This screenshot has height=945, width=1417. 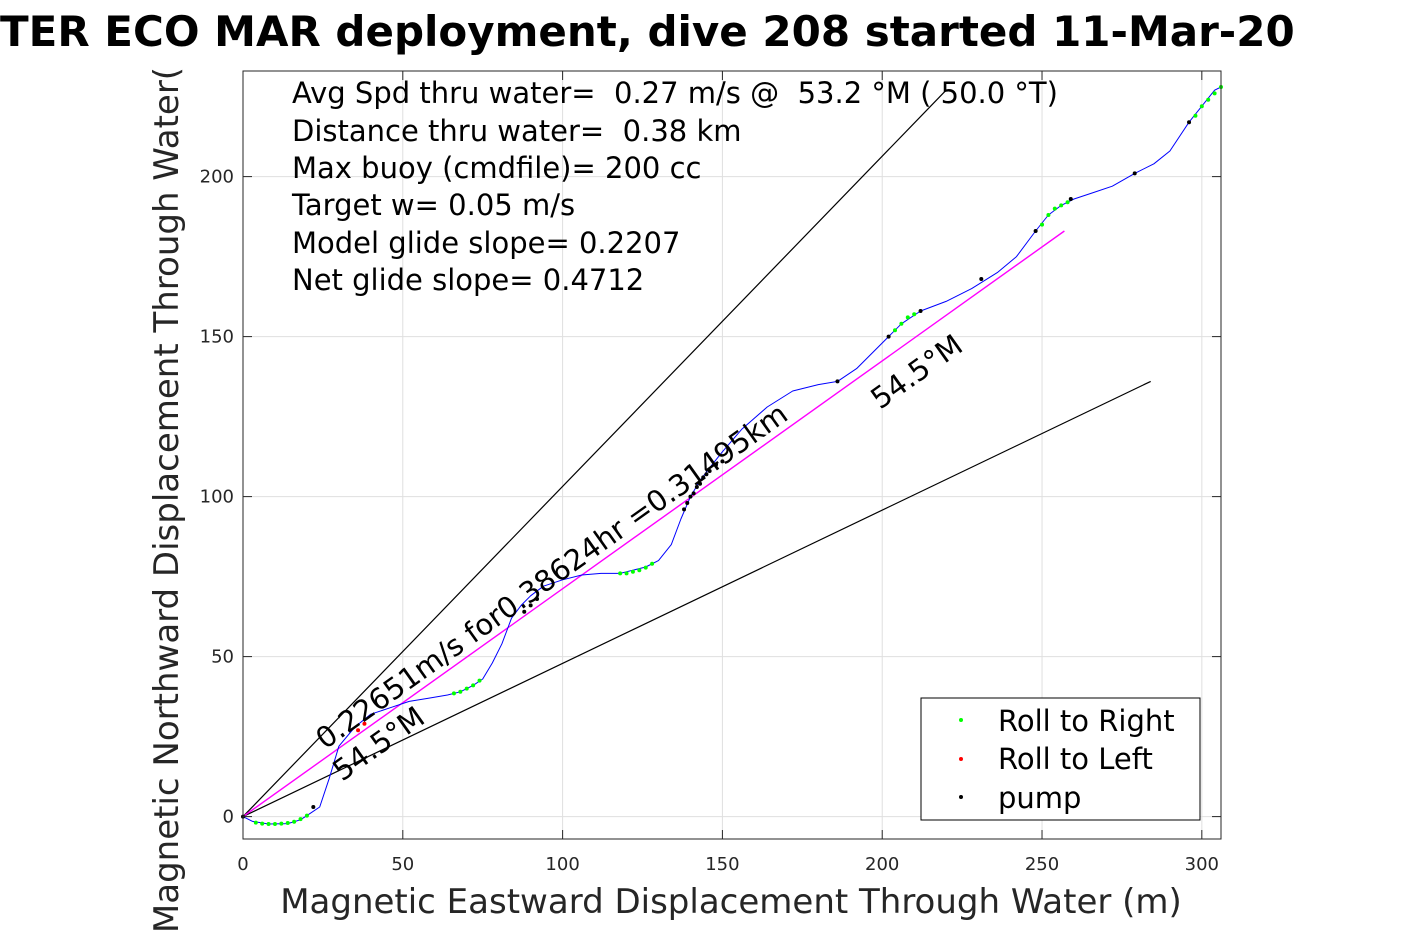 What do you see at coordinates (1039, 798) in the screenshot?
I see `legend-label-pump: pump` at bounding box center [1039, 798].